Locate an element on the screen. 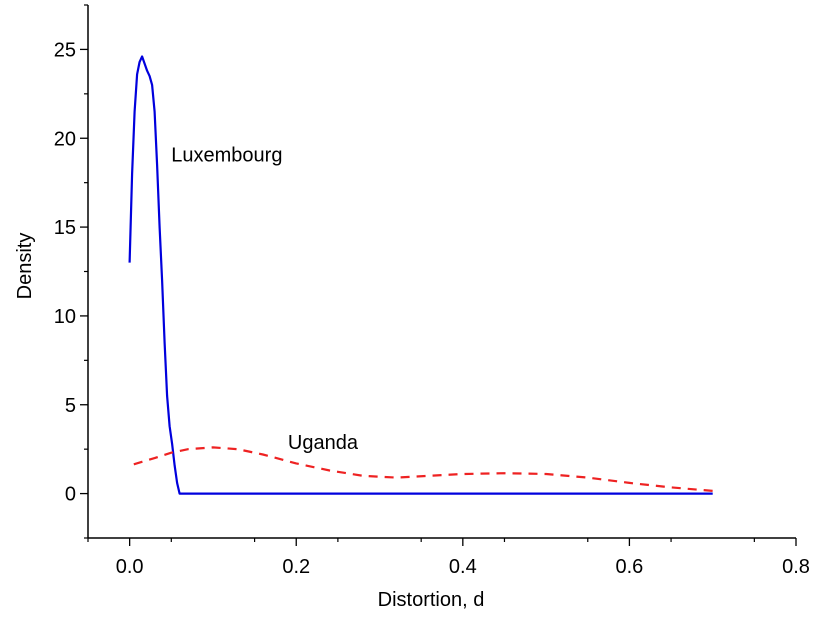  x-tick-label: 0.8 is located at coordinates (796, 567).